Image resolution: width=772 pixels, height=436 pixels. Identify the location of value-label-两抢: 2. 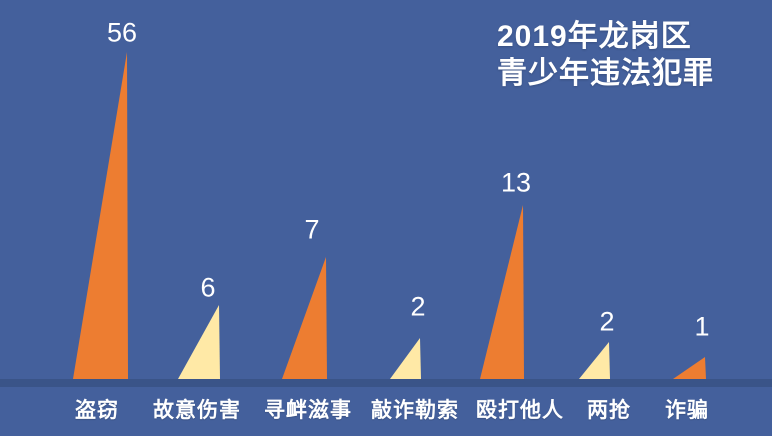
(607, 321).